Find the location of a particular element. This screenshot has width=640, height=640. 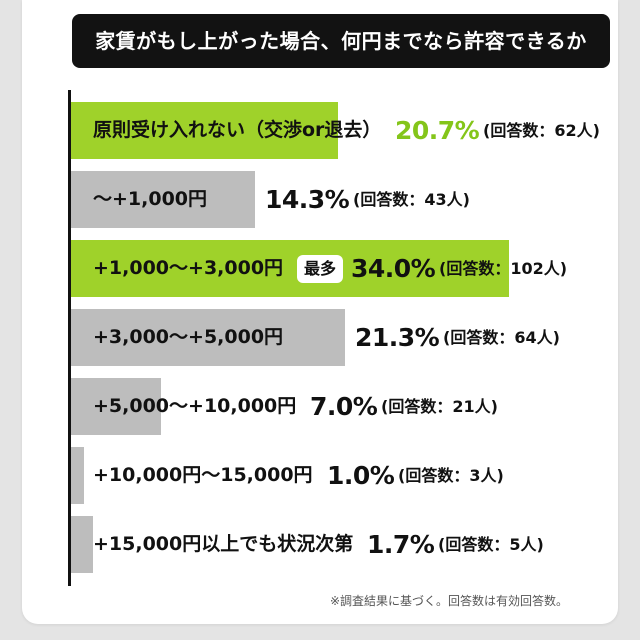

value-label: 7.0% is located at coordinates (344, 406).